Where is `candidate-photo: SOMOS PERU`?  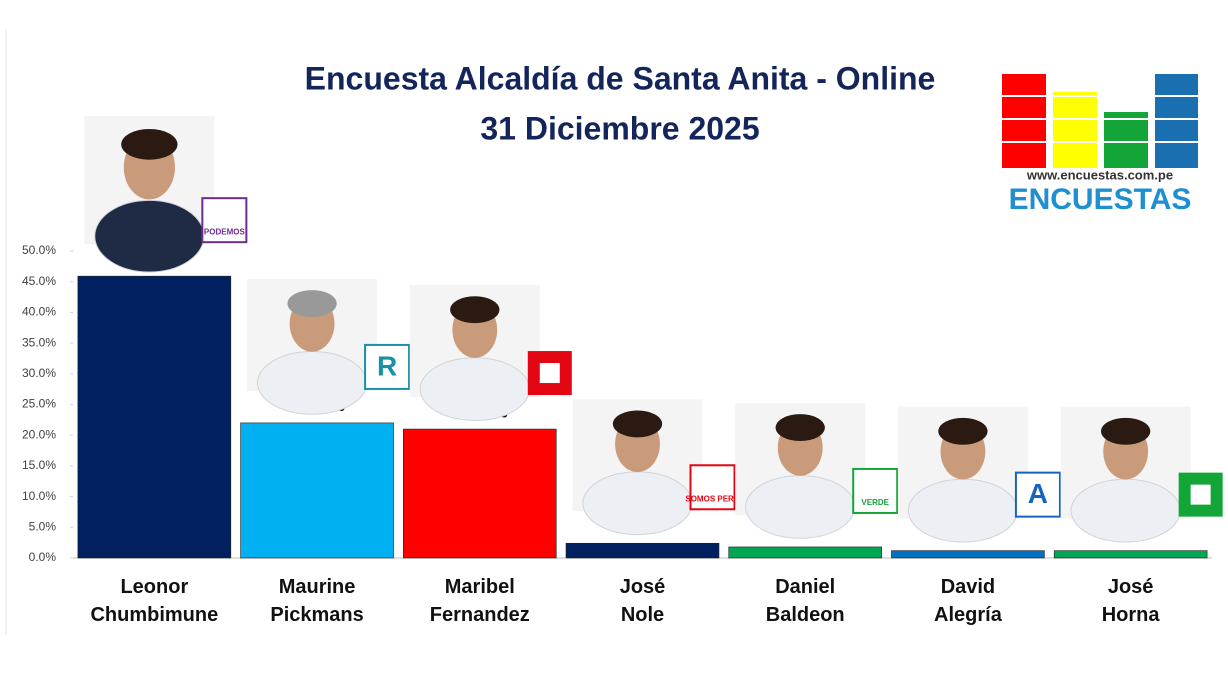
candidate-photo: SOMOS PERU is located at coordinates (656, 467).